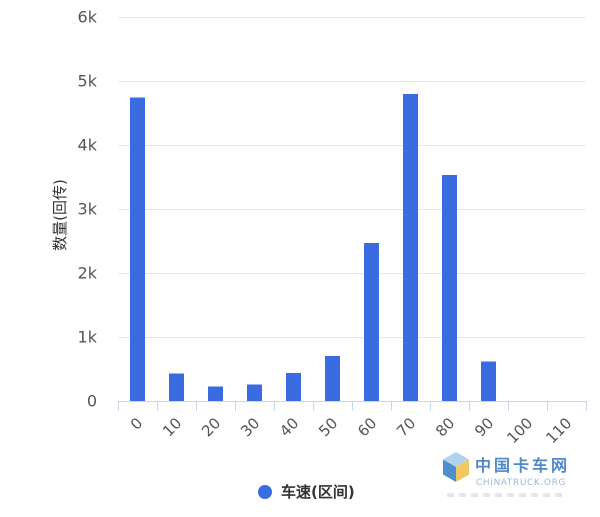 The height and width of the screenshot is (517, 600). Describe the element at coordinates (456, 467) in the screenshot. I see `cube-logo-icon` at that location.